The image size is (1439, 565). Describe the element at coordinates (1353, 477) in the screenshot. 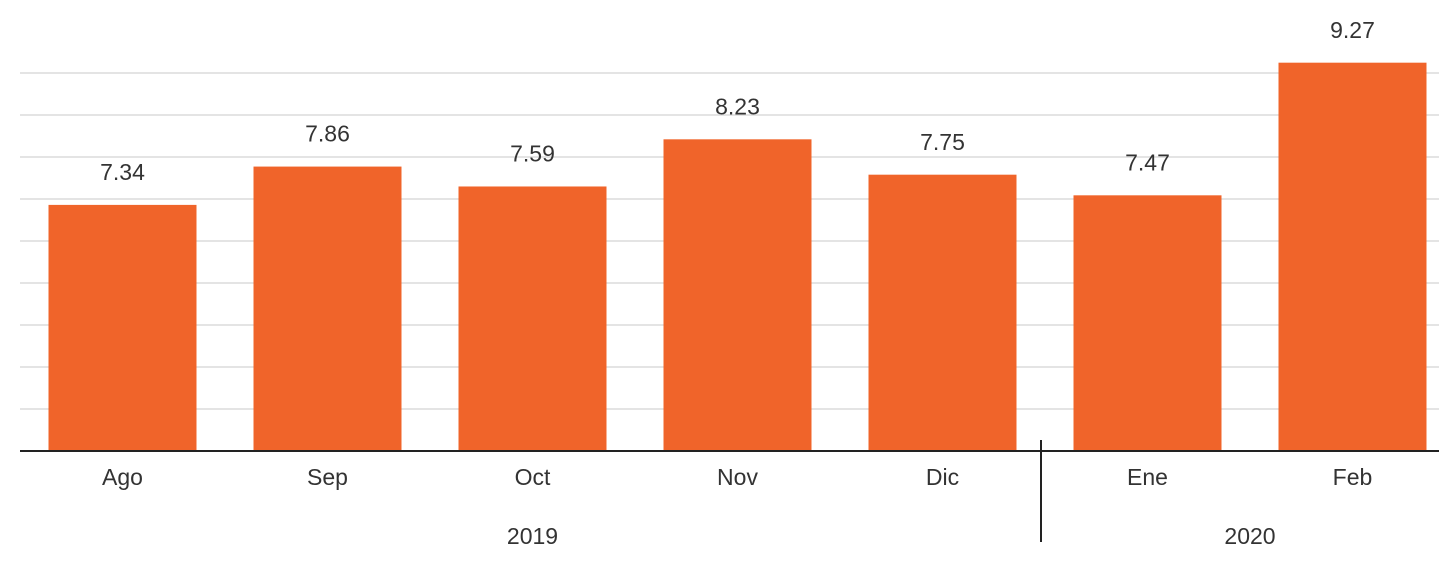

I see `x-tick-label: Feb` at that location.